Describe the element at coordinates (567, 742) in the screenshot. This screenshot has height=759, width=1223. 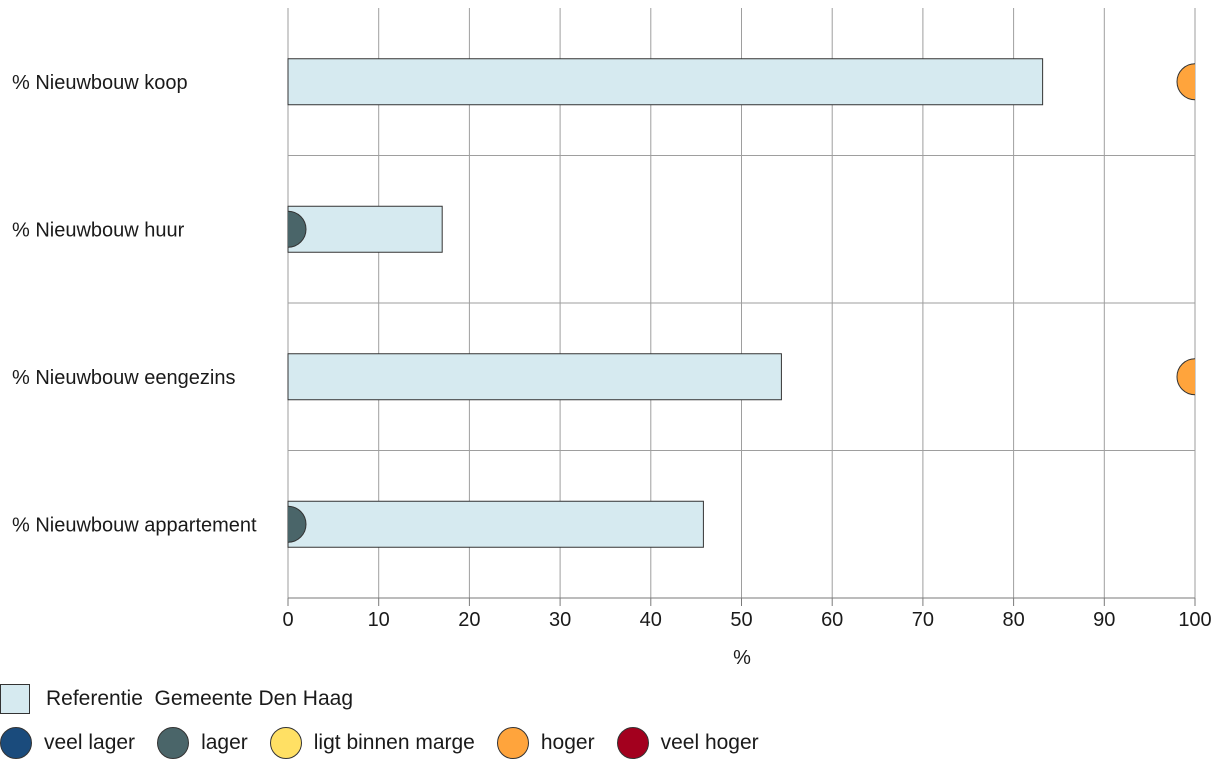
I see `legend-label-3: hoger` at that location.